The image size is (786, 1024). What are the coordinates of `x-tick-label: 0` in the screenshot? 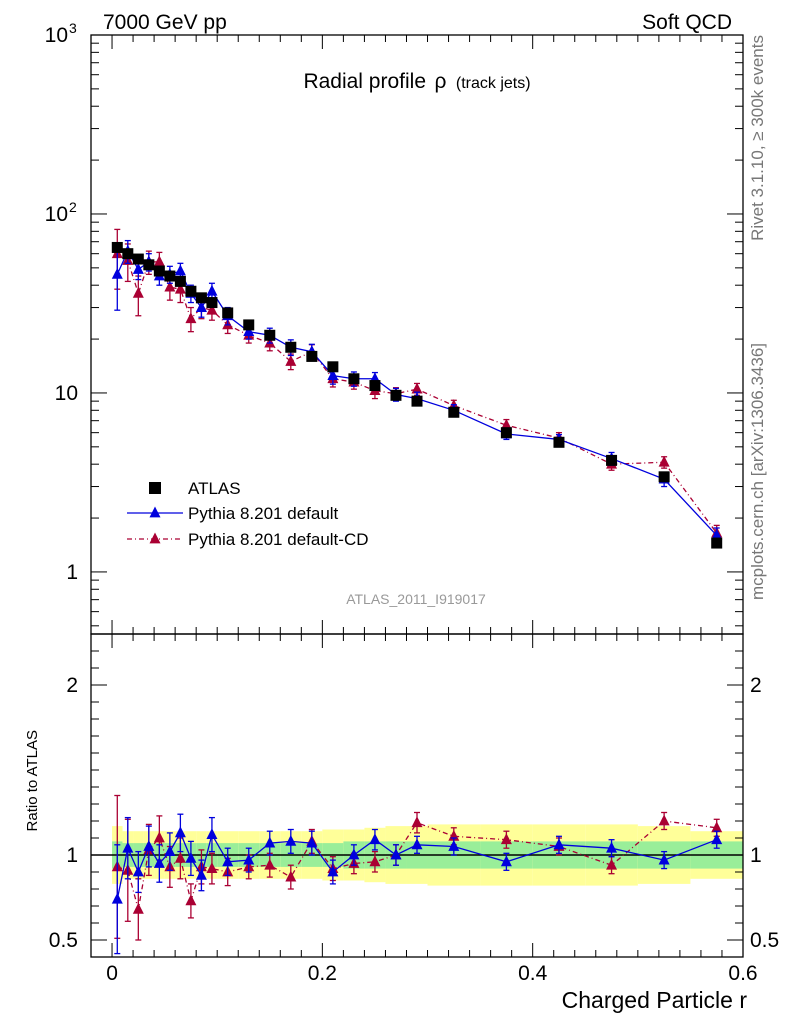 It's located at (112, 973).